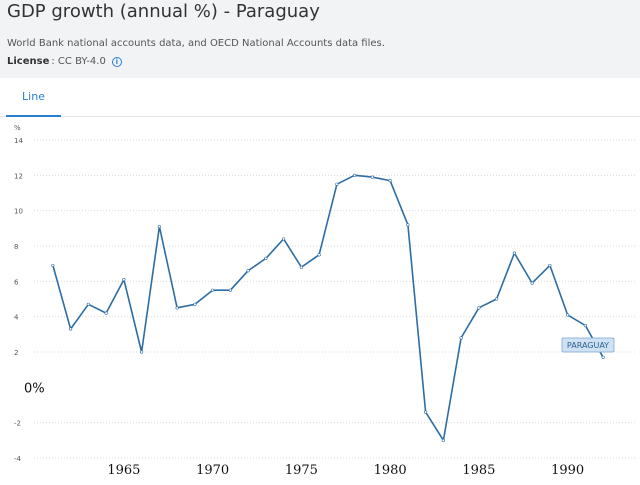  What do you see at coordinates (320, 97) in the screenshot?
I see `tab-bar: Line` at bounding box center [320, 97].